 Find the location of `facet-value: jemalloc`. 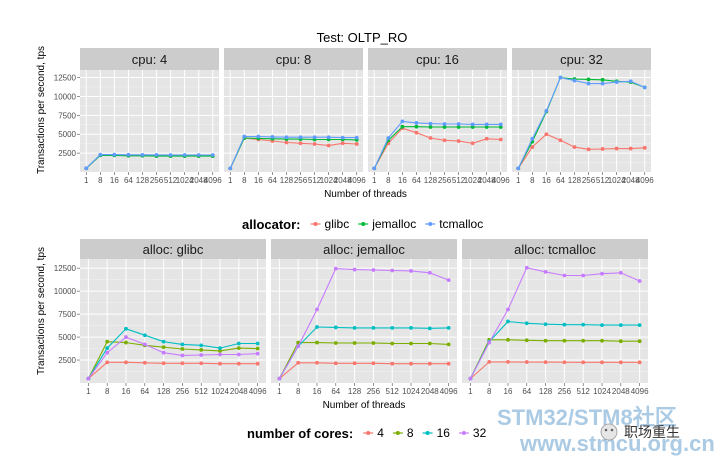

facet-value: jemalloc is located at coordinates (380, 249).